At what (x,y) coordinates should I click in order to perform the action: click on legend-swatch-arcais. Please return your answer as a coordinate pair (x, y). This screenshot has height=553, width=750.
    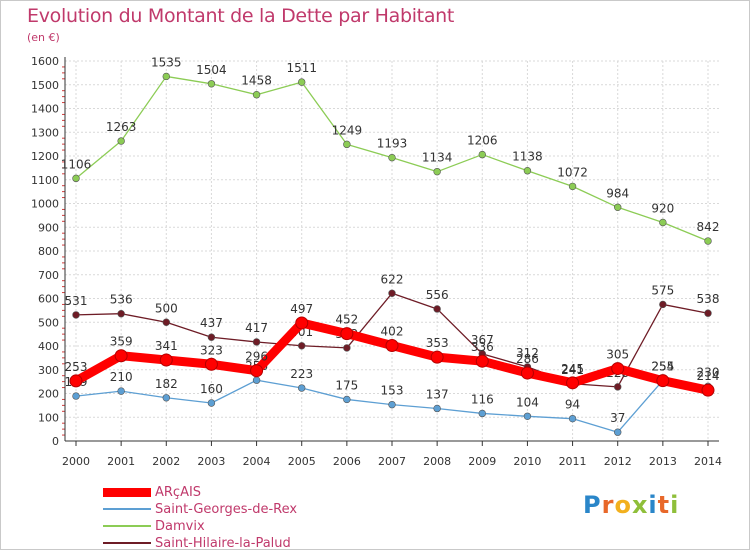
    Looking at the image, I should click on (127, 492).